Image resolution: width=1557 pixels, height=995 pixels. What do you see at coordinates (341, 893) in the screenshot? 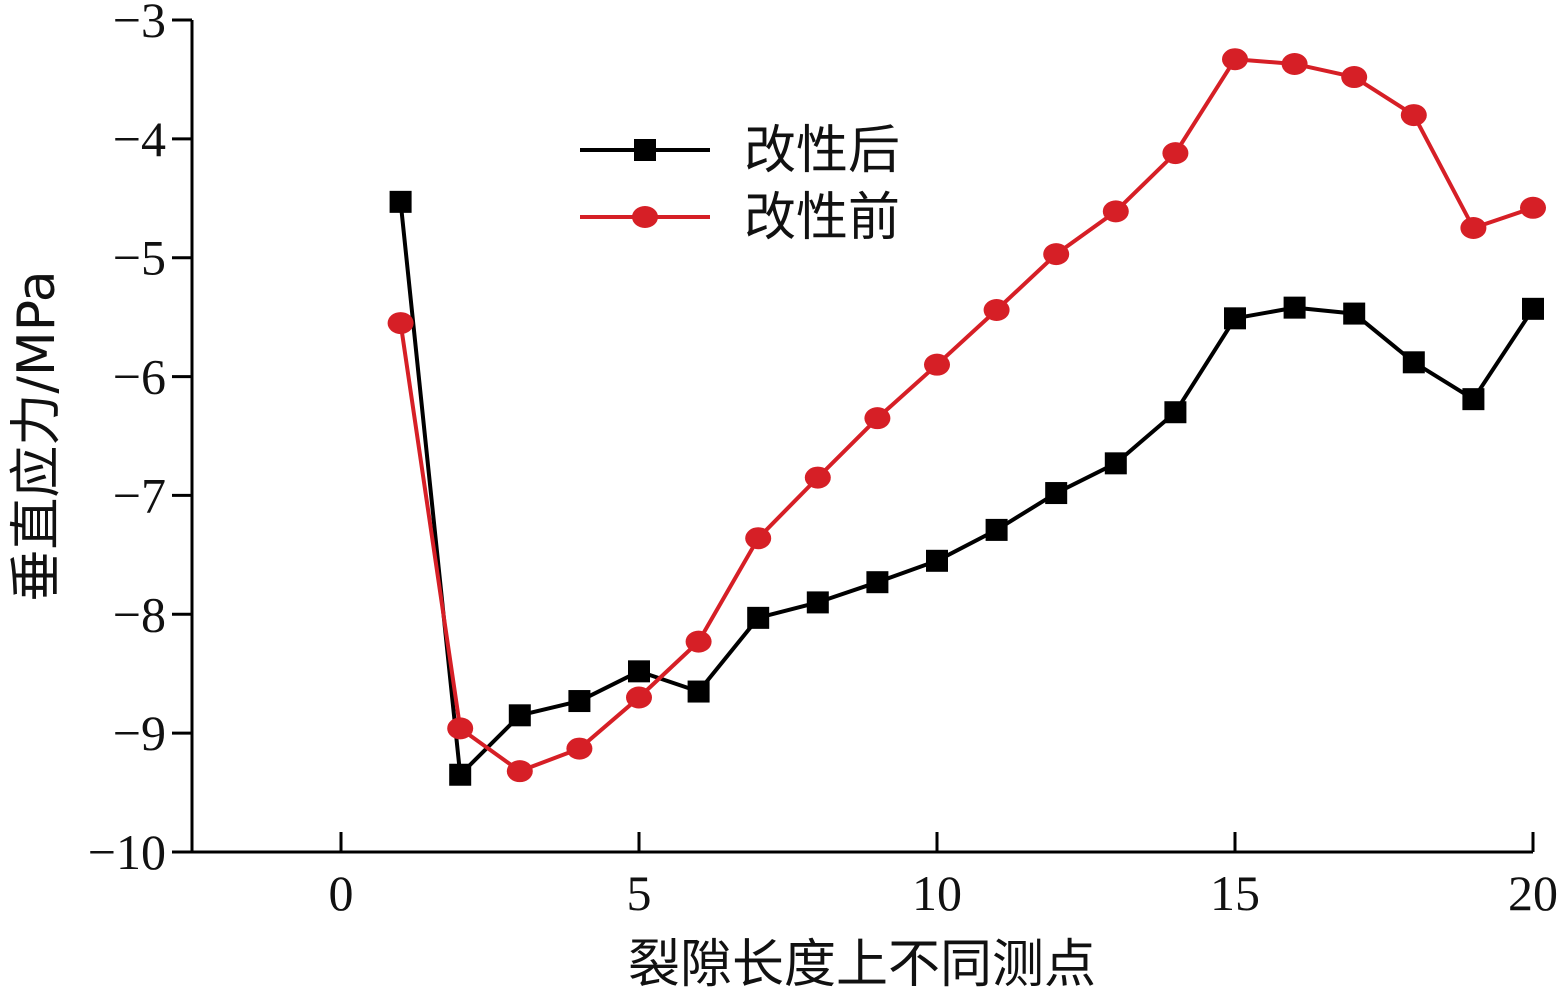
I see `x-tick-label: 0` at bounding box center [341, 893].